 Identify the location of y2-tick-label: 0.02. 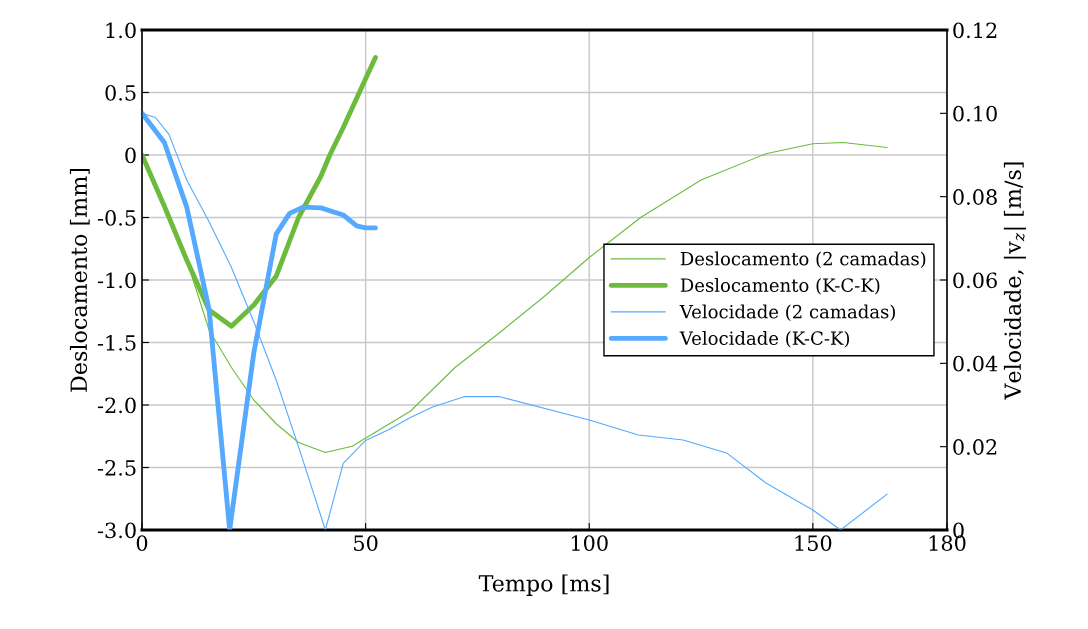
(975, 447).